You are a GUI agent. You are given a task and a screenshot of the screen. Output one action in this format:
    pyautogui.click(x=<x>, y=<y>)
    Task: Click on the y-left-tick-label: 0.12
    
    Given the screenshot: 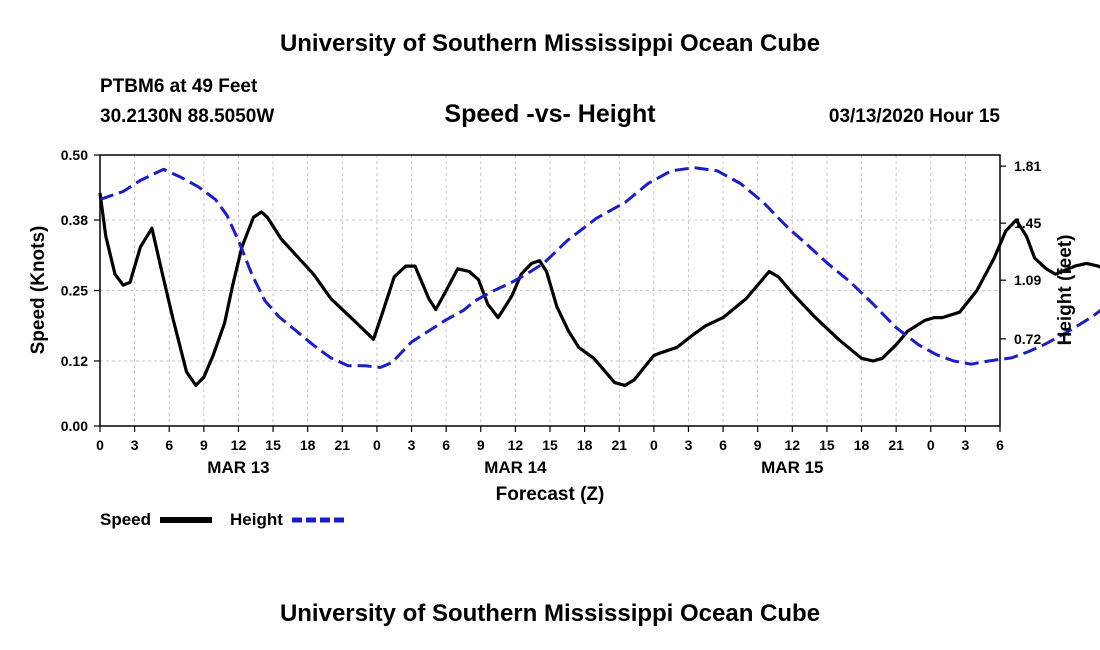 What is the action you would take?
    pyautogui.click(x=74, y=361)
    